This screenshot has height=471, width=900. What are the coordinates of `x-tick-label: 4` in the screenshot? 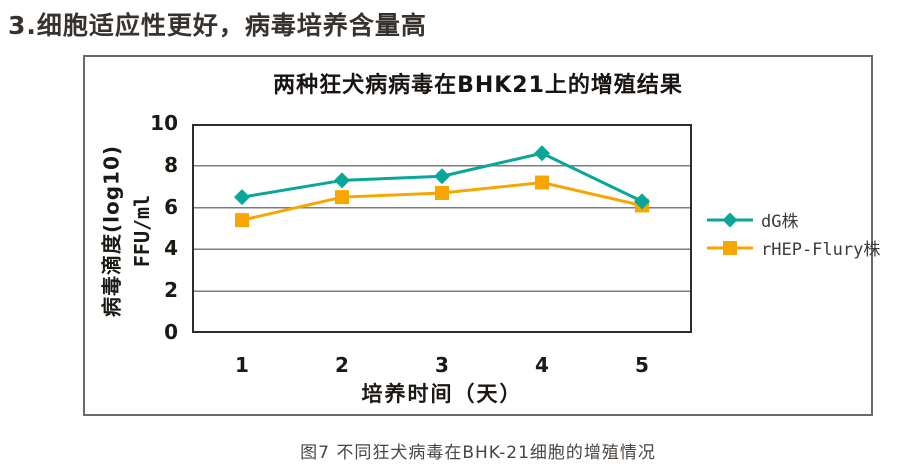 It's located at (542, 365).